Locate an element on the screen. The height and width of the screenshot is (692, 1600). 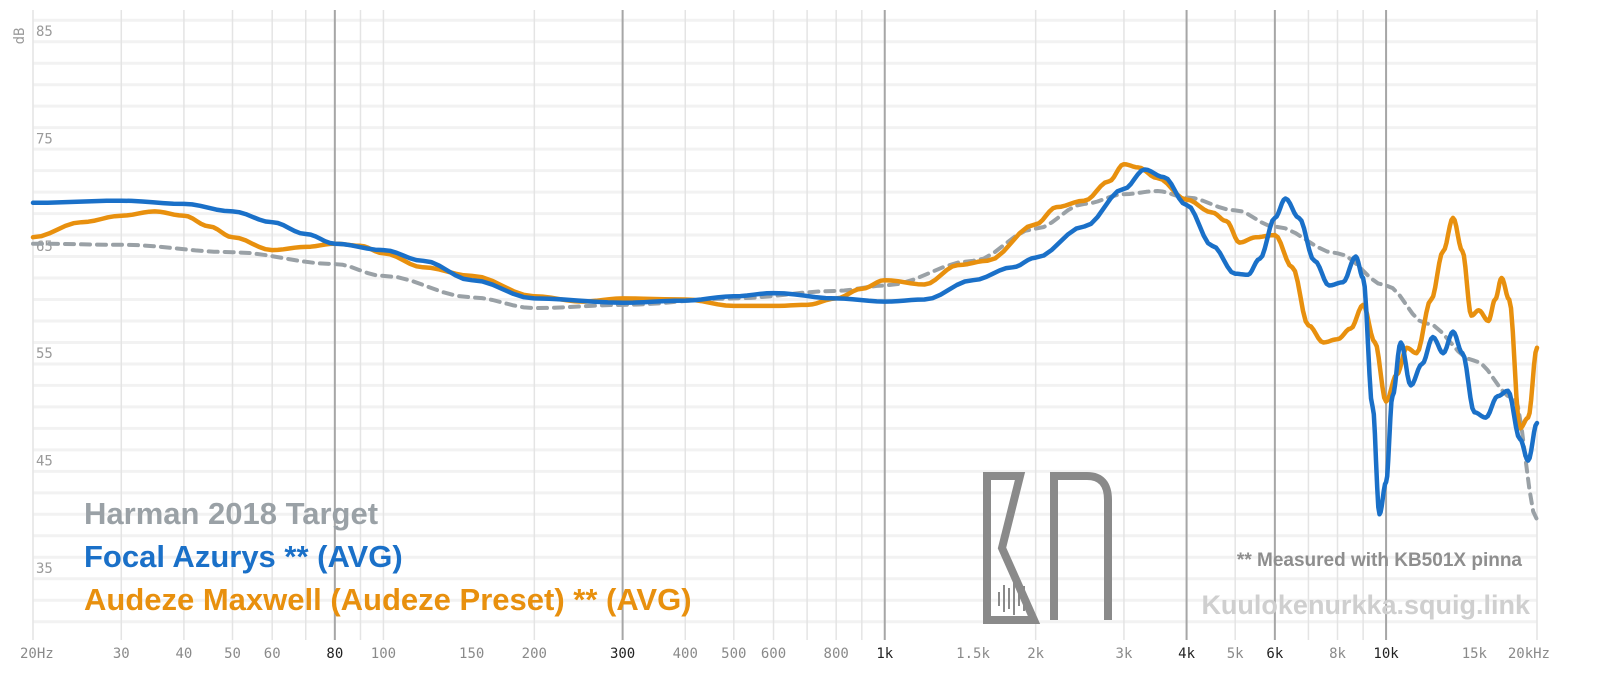
y-axis-label: dB is located at coordinates (20, 36).